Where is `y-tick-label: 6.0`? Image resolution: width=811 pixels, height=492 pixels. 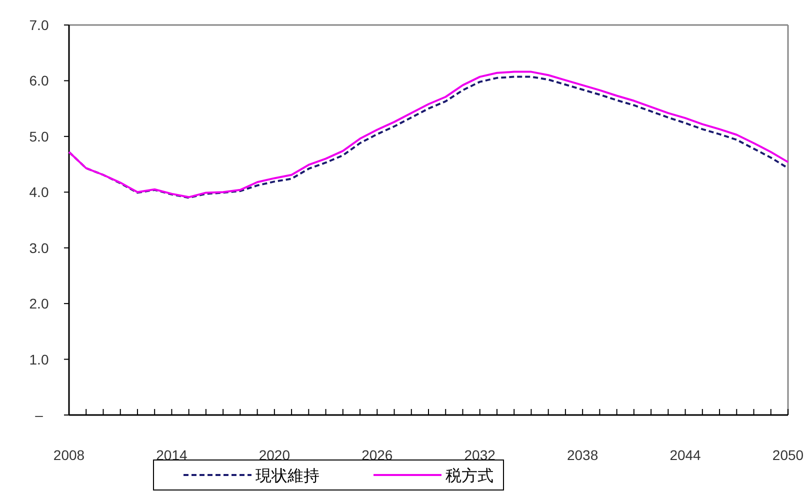
y-tick-label: 6.0 is located at coordinates (39, 80).